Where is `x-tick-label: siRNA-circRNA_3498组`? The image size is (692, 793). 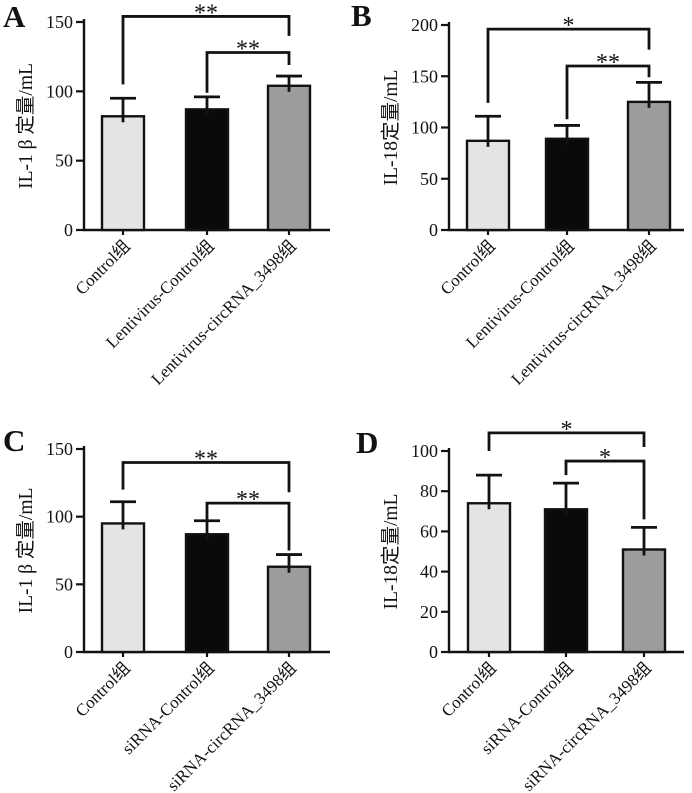
x-tick-label: siRNA-circRNA_3498组 is located at coordinates (587, 725).